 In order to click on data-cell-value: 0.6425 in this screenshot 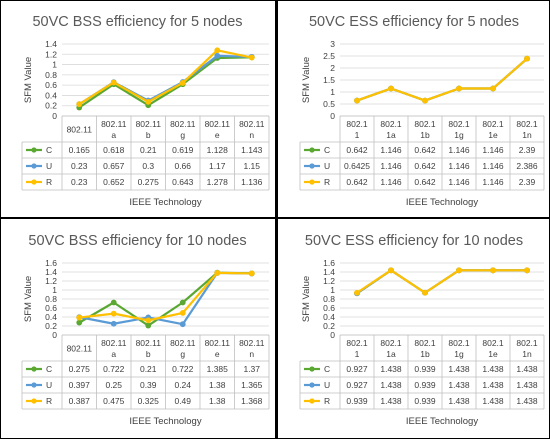, I will do `click(357, 166)`.